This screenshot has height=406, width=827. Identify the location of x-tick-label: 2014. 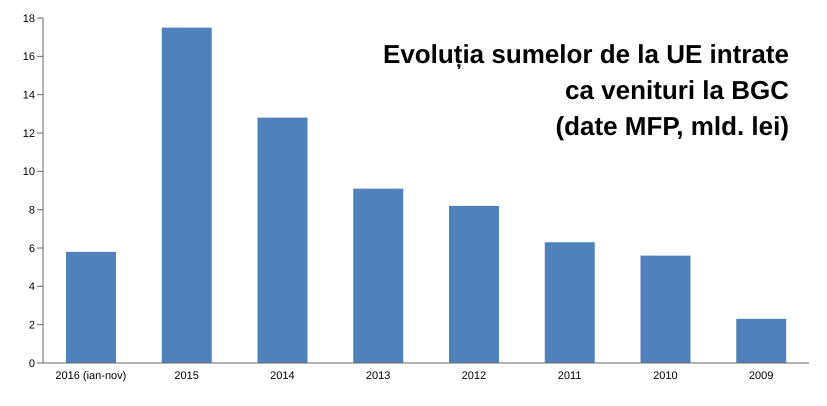
(282, 376).